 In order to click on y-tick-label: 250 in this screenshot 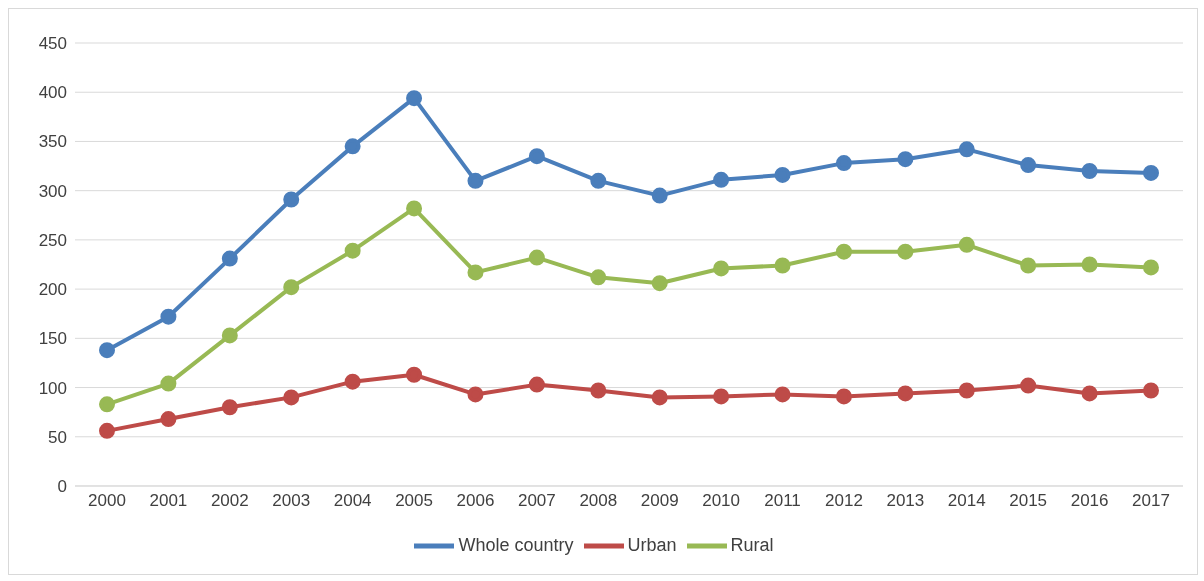, I will do `click(52, 240)`.